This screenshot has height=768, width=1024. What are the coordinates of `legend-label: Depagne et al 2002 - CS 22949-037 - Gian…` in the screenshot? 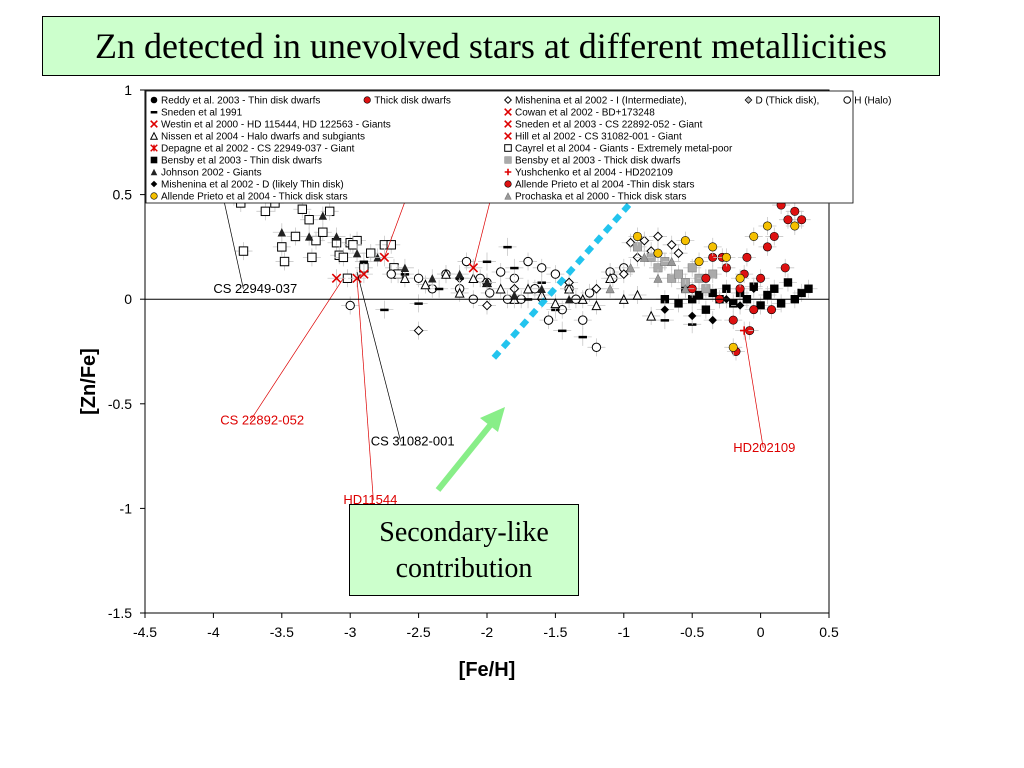 It's located at (258, 149).